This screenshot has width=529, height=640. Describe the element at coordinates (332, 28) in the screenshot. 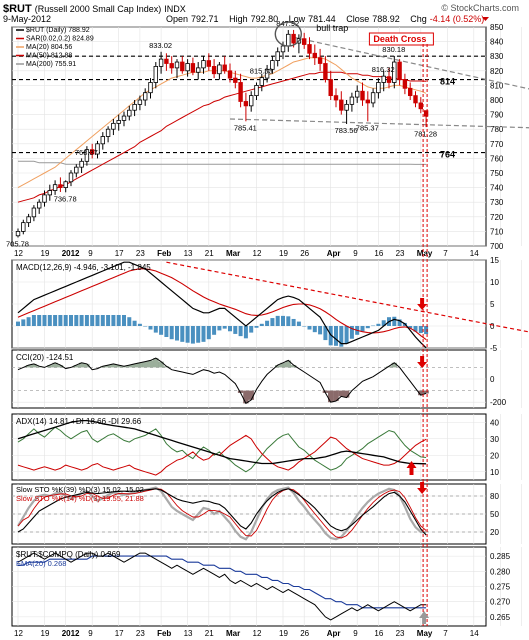

I see `bull-trap-label: bull trap` at that location.